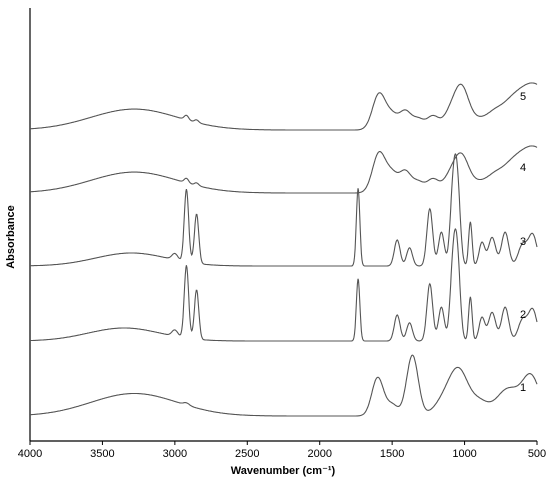  What do you see at coordinates (319, 454) in the screenshot?
I see `x-tick-label: 2000` at bounding box center [319, 454].